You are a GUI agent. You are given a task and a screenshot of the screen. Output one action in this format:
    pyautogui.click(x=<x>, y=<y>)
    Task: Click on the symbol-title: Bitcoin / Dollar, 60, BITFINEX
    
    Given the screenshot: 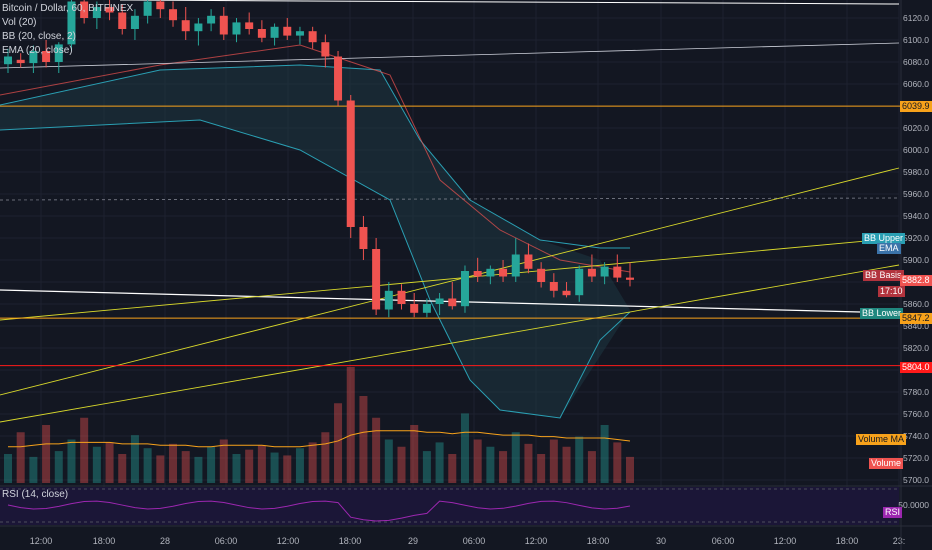 What is the action you would take?
    pyautogui.click(x=68, y=8)
    